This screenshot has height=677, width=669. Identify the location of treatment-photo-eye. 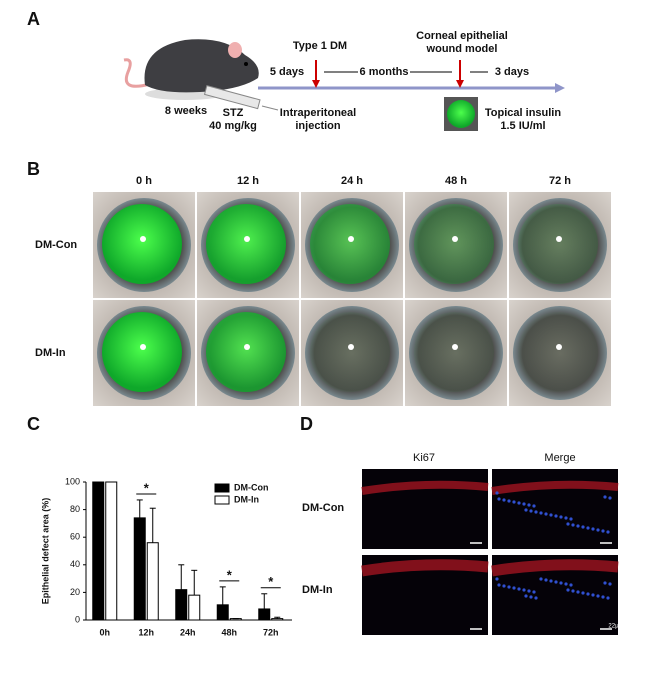
(461, 114).